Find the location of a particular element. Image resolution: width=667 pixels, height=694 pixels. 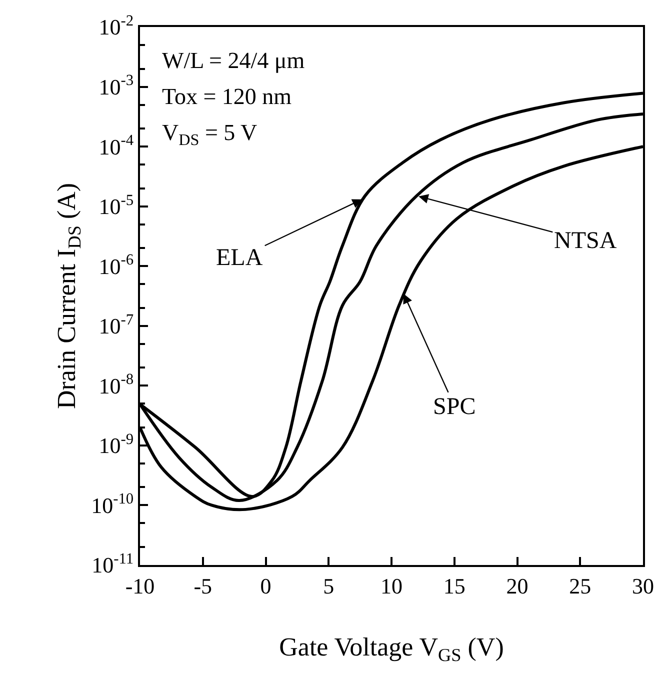

x-tick-label: 0 is located at coordinates (266, 585).